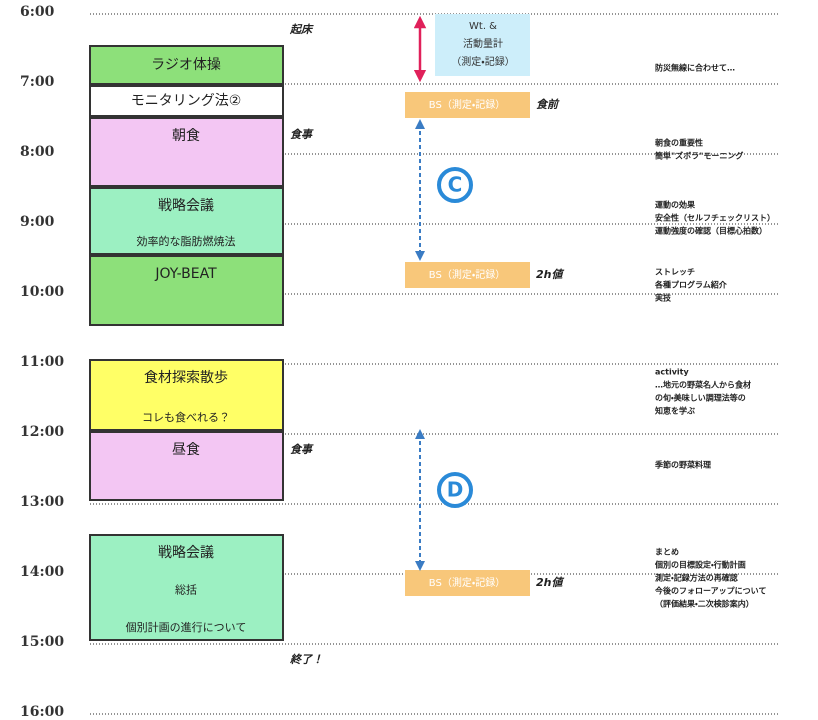 The image size is (818, 720). What do you see at coordinates (699, 156) in the screenshot?
I see `note-text: 簡単"ズボラ"モーニング` at bounding box center [699, 156].